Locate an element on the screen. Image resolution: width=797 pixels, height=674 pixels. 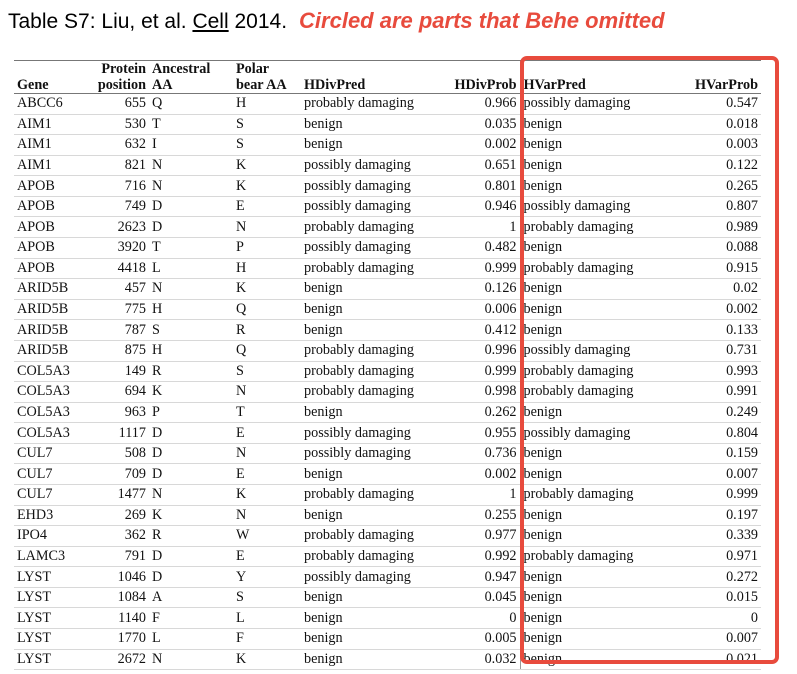
position-cell: 1046 is located at coordinates (117, 577).